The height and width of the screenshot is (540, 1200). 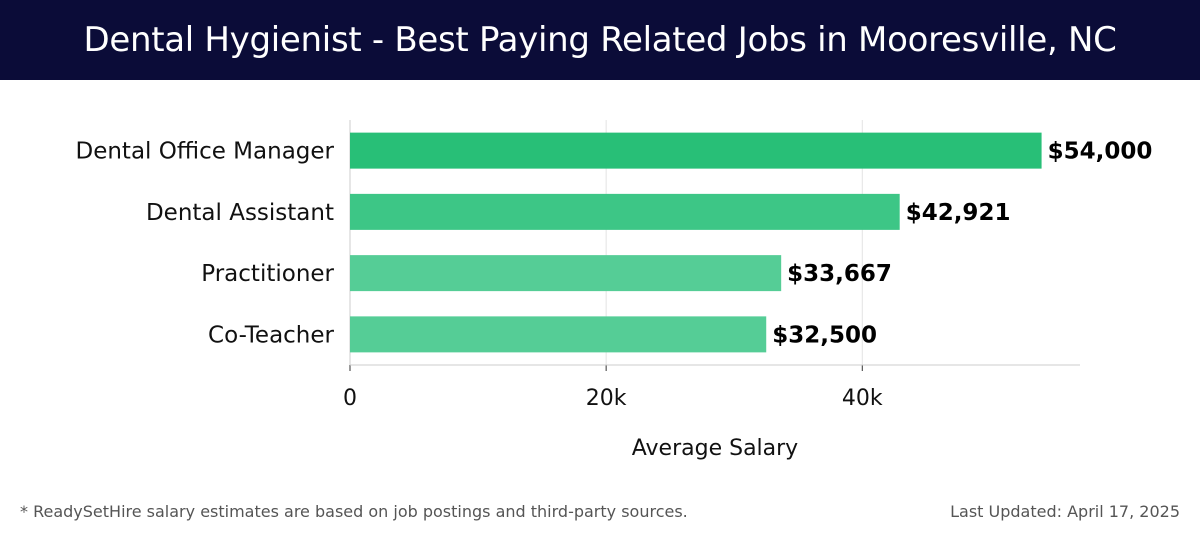 I want to click on value-label: $32,500, so click(x=824, y=335).